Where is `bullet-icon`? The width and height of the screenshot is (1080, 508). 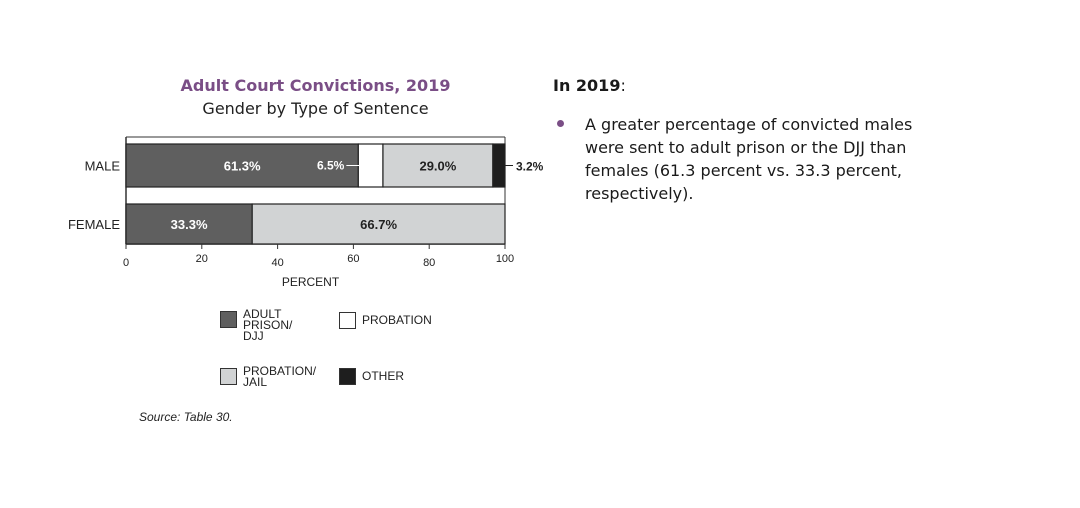
bullet-icon is located at coordinates (560, 123).